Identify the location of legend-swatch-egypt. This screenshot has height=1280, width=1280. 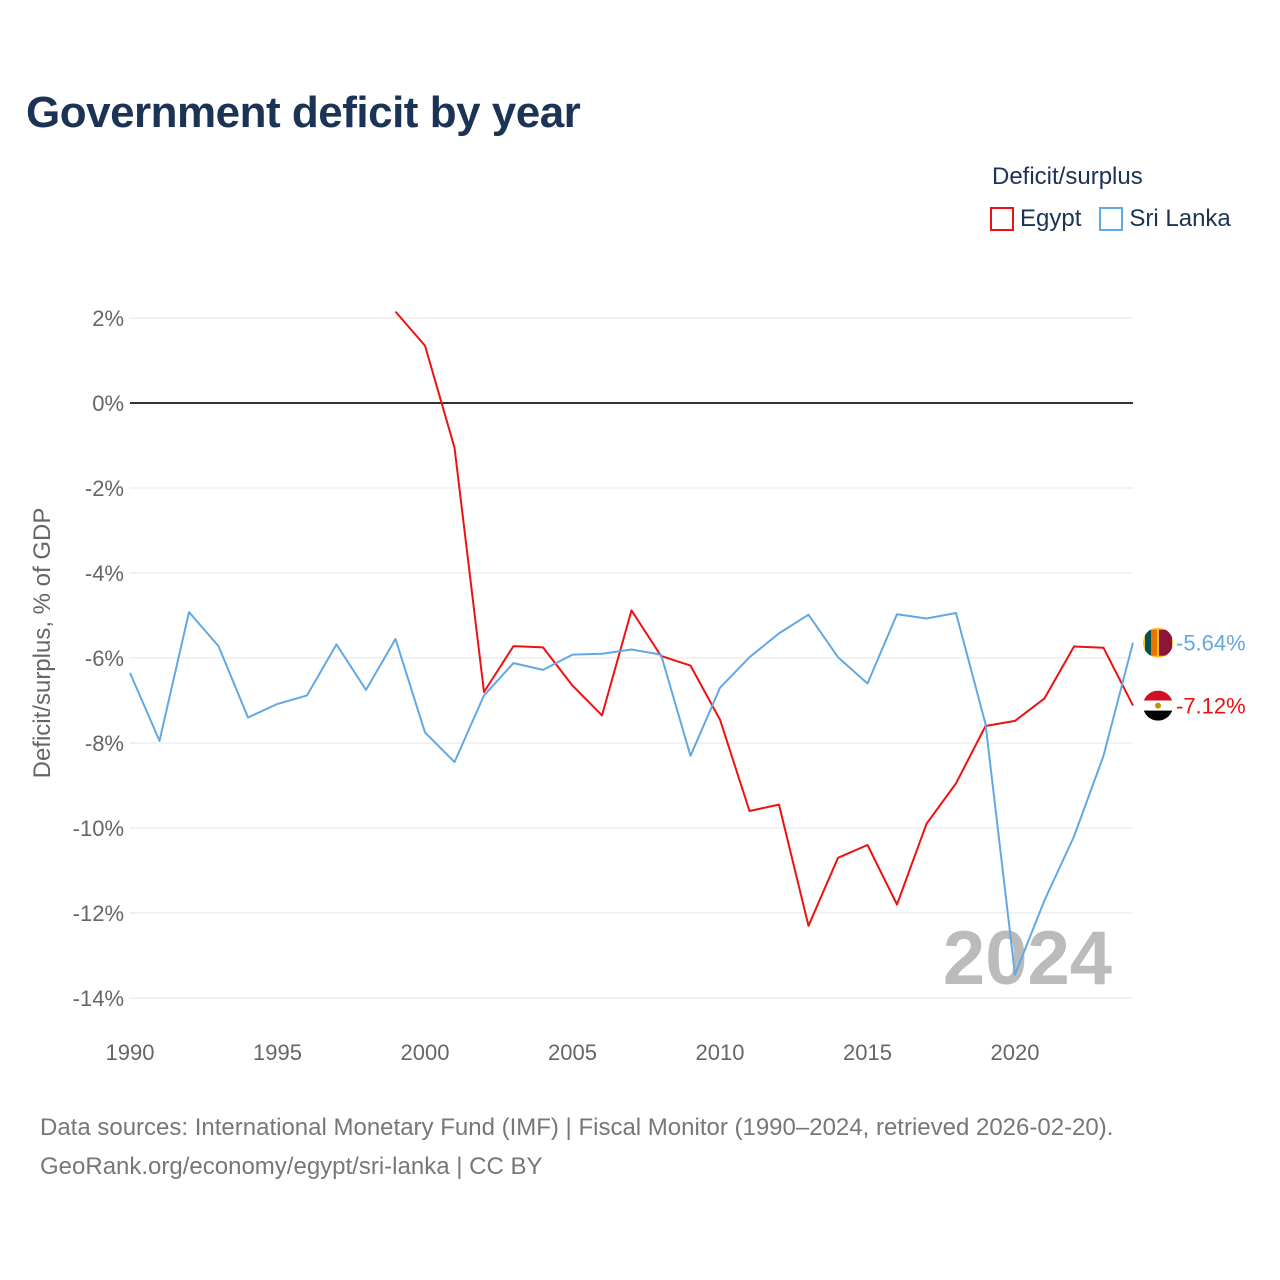
(1002, 219).